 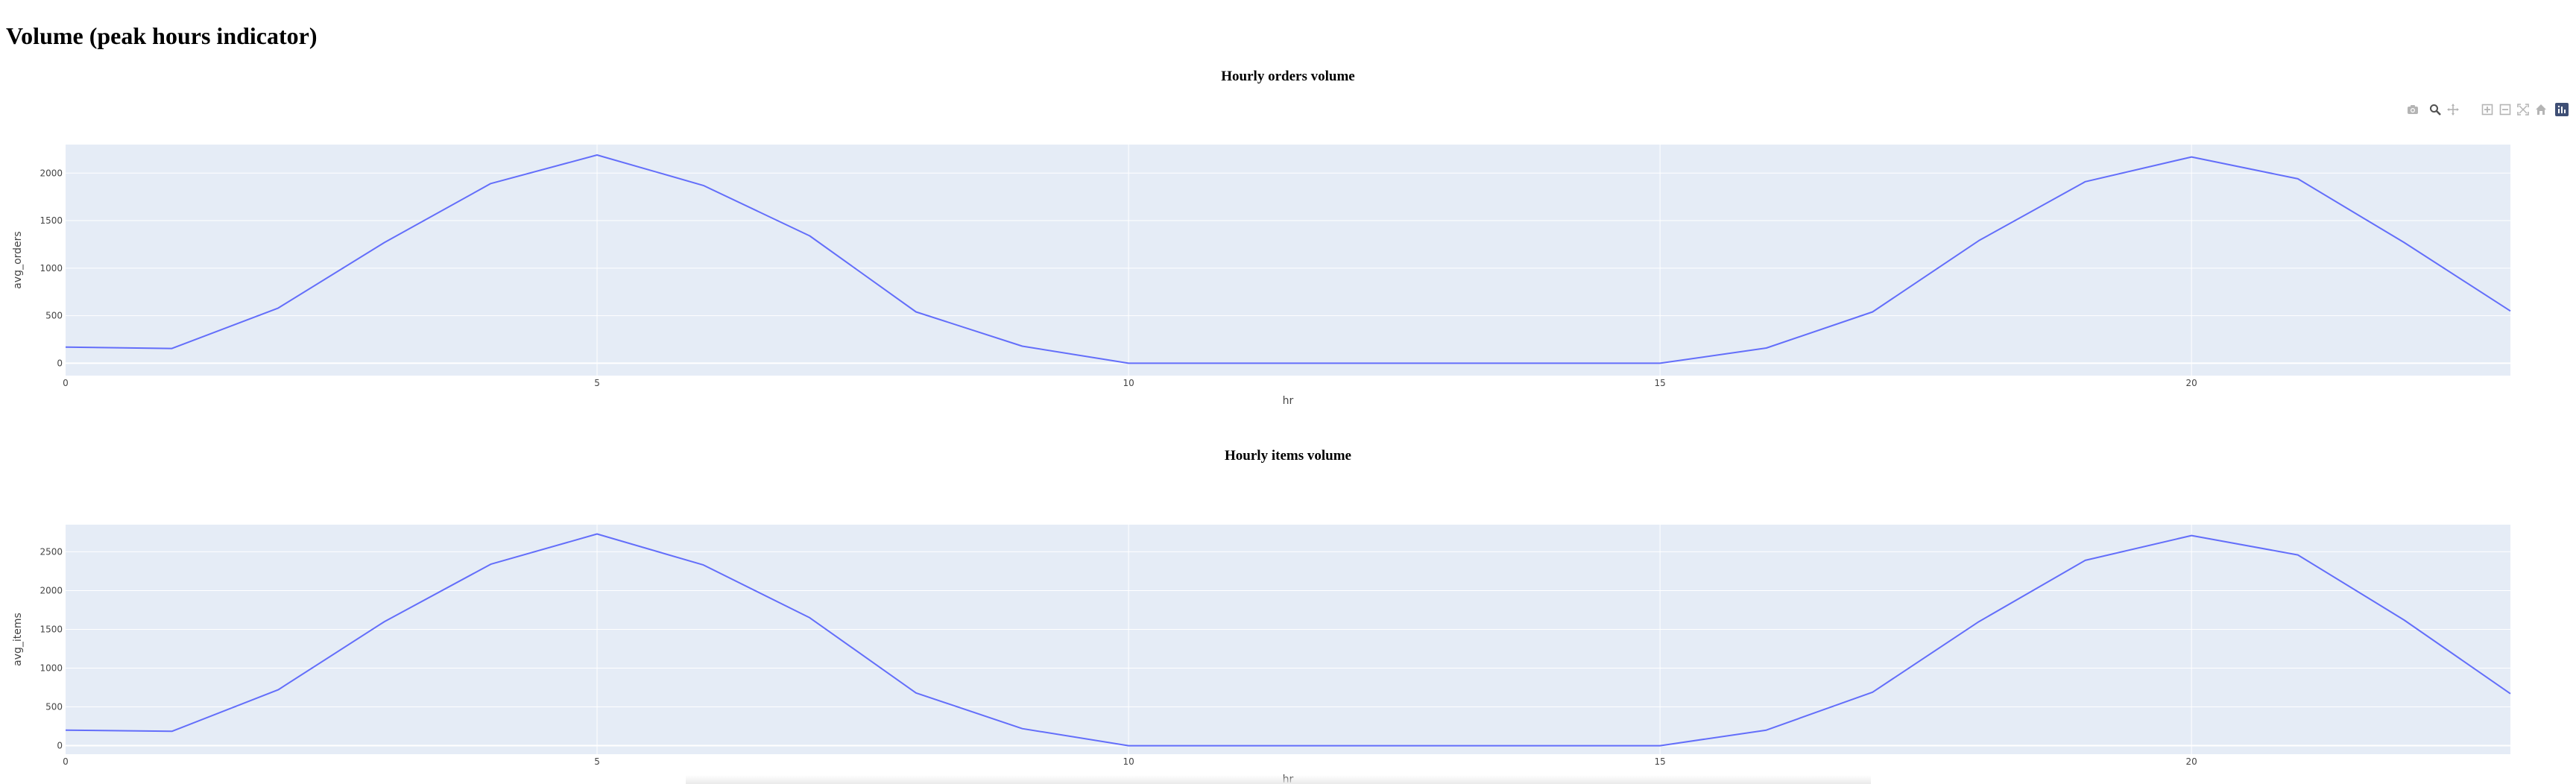 I want to click on chart-title-items: Hourly items volume, so click(x=1288, y=456).